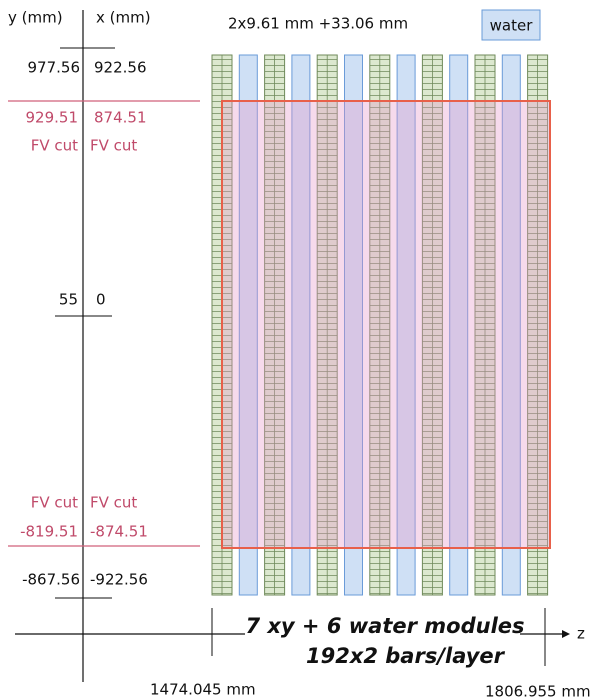 The height and width of the screenshot is (700, 600). What do you see at coordinates (120, 118) in the screenshot?
I see `value: 874.51` at bounding box center [120, 118].